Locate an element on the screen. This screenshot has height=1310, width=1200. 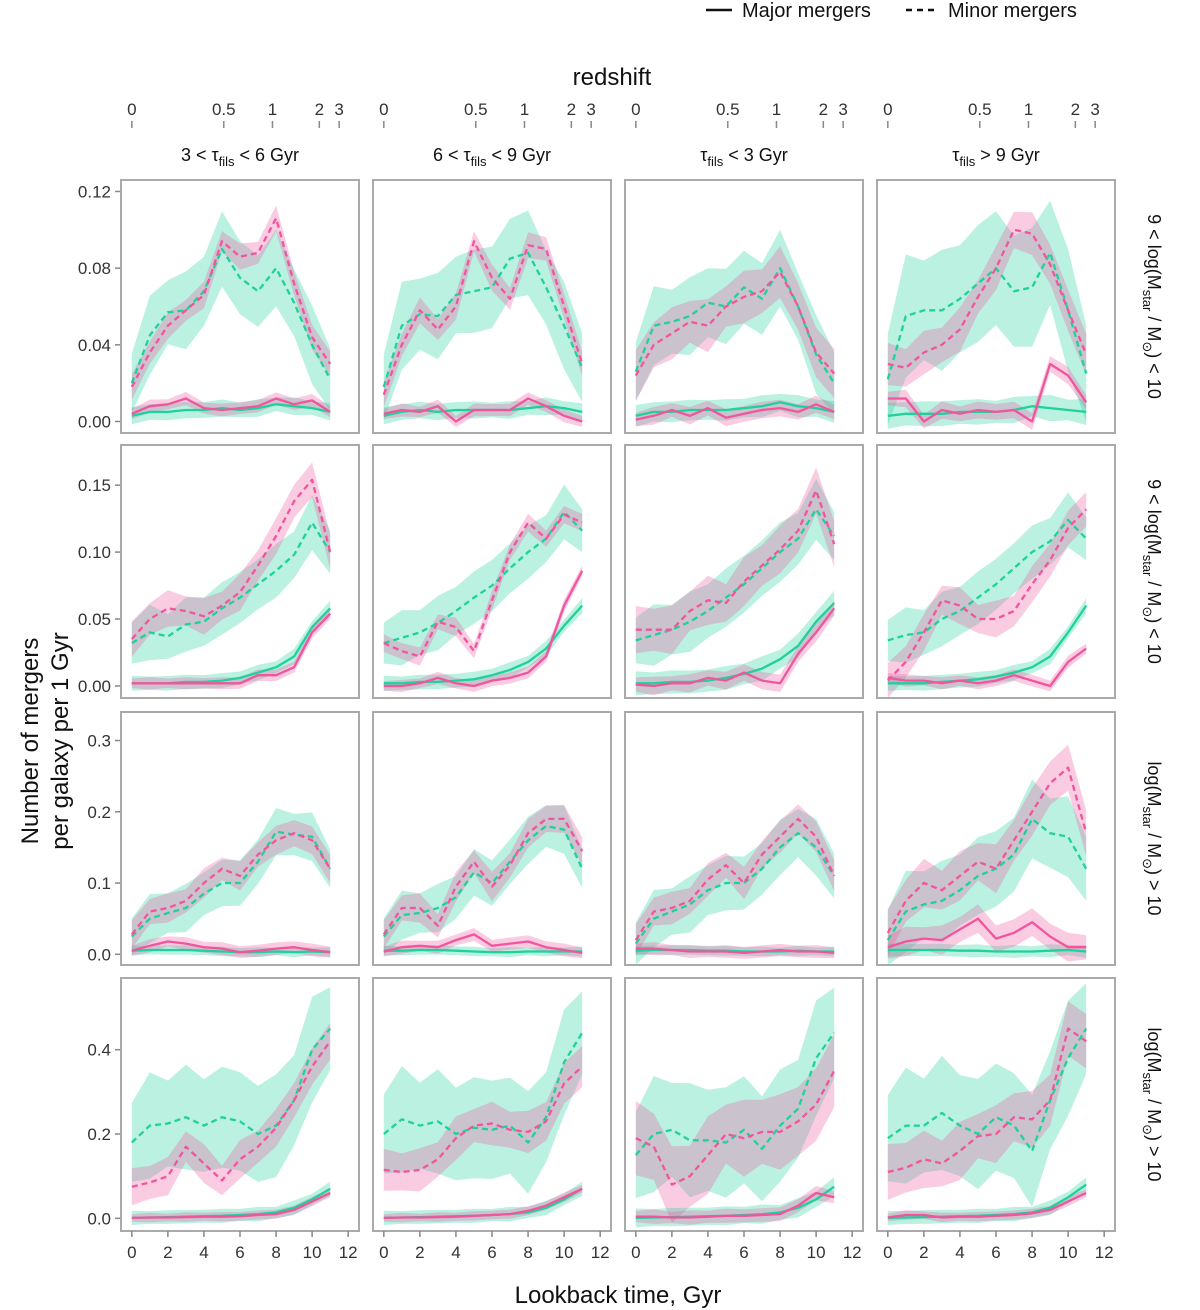
column-title: τfils < 3 Gyr is located at coordinates (744, 157).